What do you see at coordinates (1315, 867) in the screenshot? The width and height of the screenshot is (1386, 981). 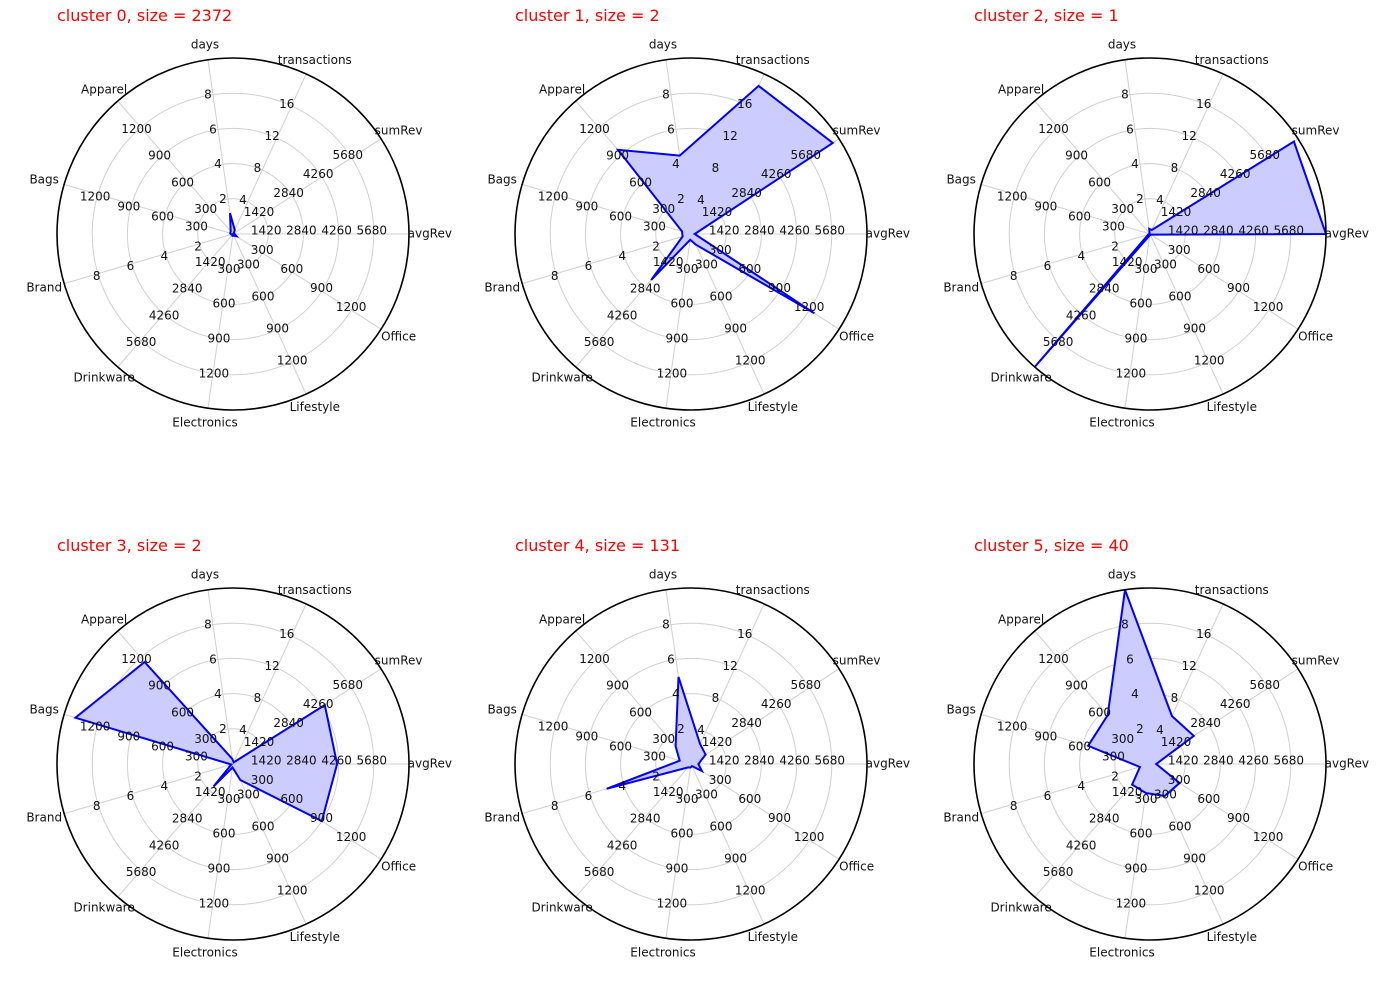 I see `axis-label-office: Office` at bounding box center [1315, 867].